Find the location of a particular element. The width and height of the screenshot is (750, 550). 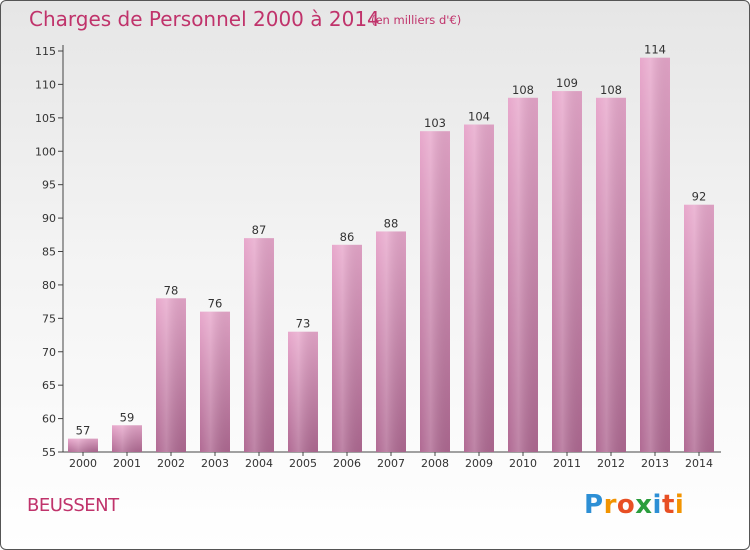

y-axis: 55 60 65 70 75 80 85 90 95 100 105 110 115 is located at coordinates (49, 252).